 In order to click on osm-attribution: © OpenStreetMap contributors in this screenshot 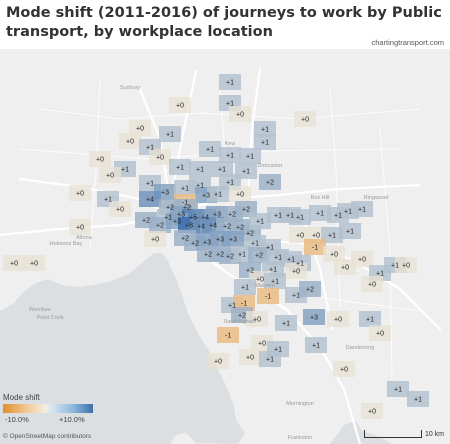, I will do `click(47, 436)`.